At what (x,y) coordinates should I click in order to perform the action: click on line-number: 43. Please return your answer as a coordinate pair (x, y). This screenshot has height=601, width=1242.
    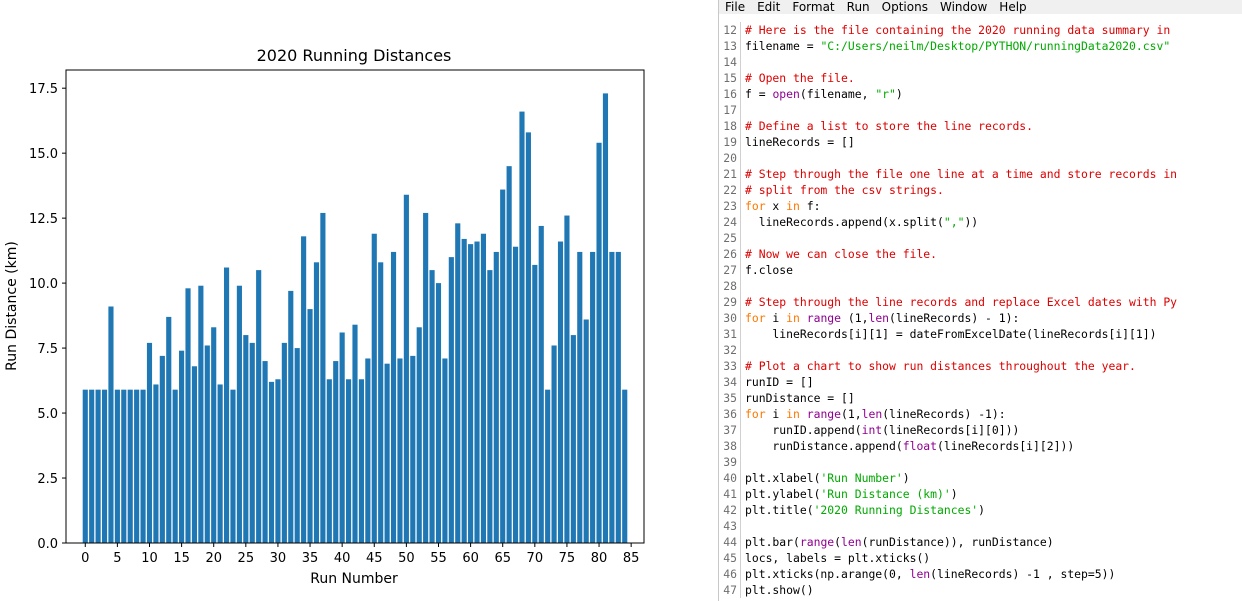
    Looking at the image, I should click on (730, 526).